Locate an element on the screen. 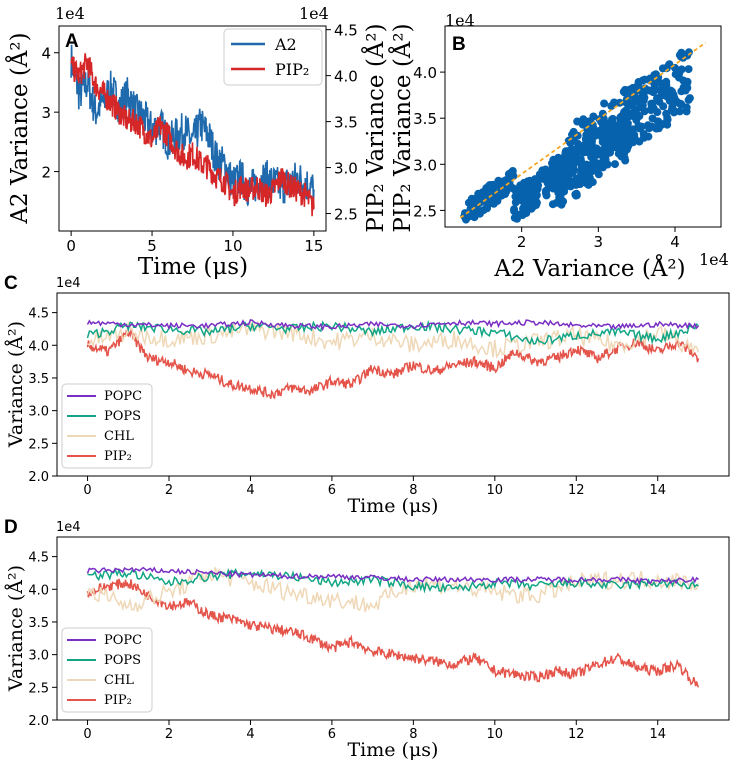  panel-a-label: A is located at coordinates (72, 41).